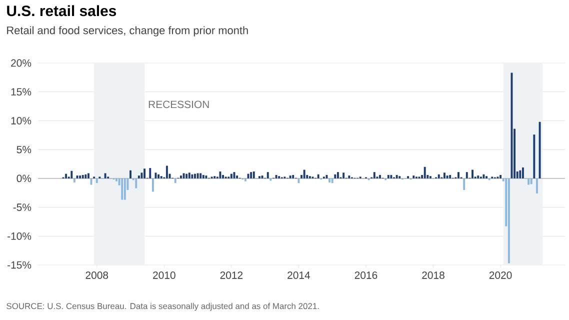 This screenshot has width=569, height=320. What do you see at coordinates (299, 275) in the screenshot?
I see `x-tick-label: 2014` at bounding box center [299, 275].